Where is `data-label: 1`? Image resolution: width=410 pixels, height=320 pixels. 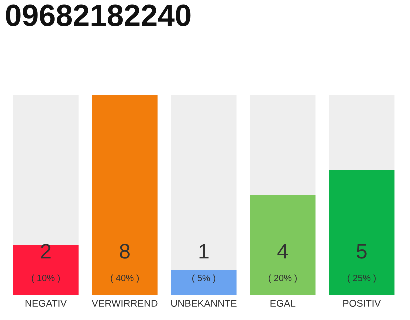 data-label: 1 is located at coordinates (204, 251).